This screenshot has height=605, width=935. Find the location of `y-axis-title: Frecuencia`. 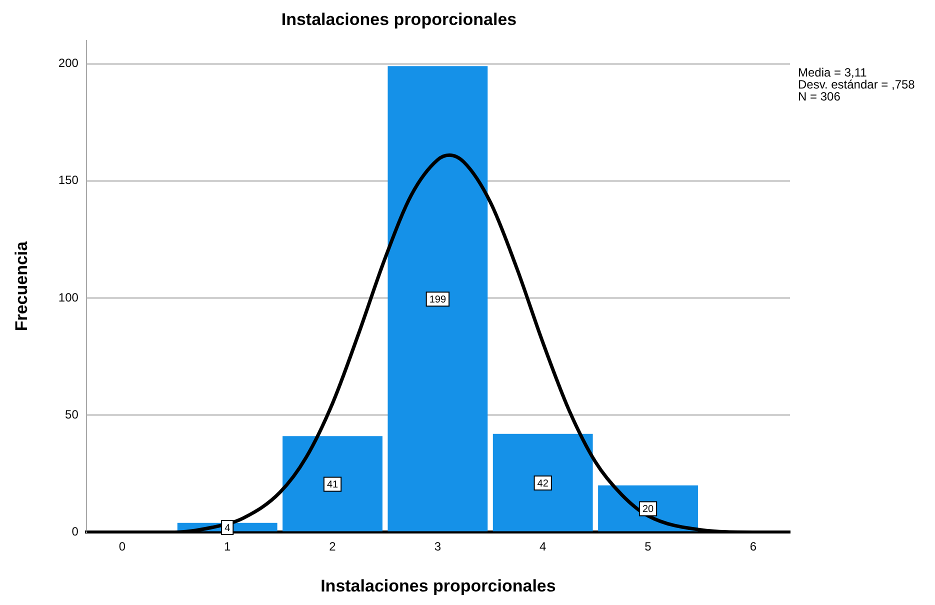

y-axis-title: Frecuencia is located at coordinates (21, 286).